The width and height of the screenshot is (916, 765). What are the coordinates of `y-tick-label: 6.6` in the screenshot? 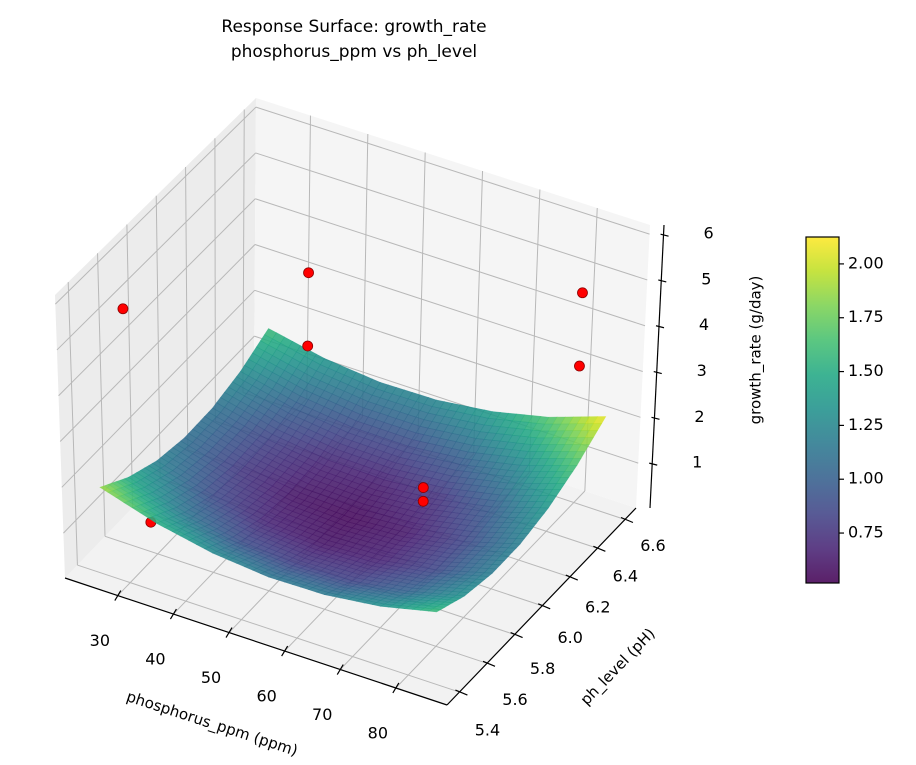 It's located at (652, 545).